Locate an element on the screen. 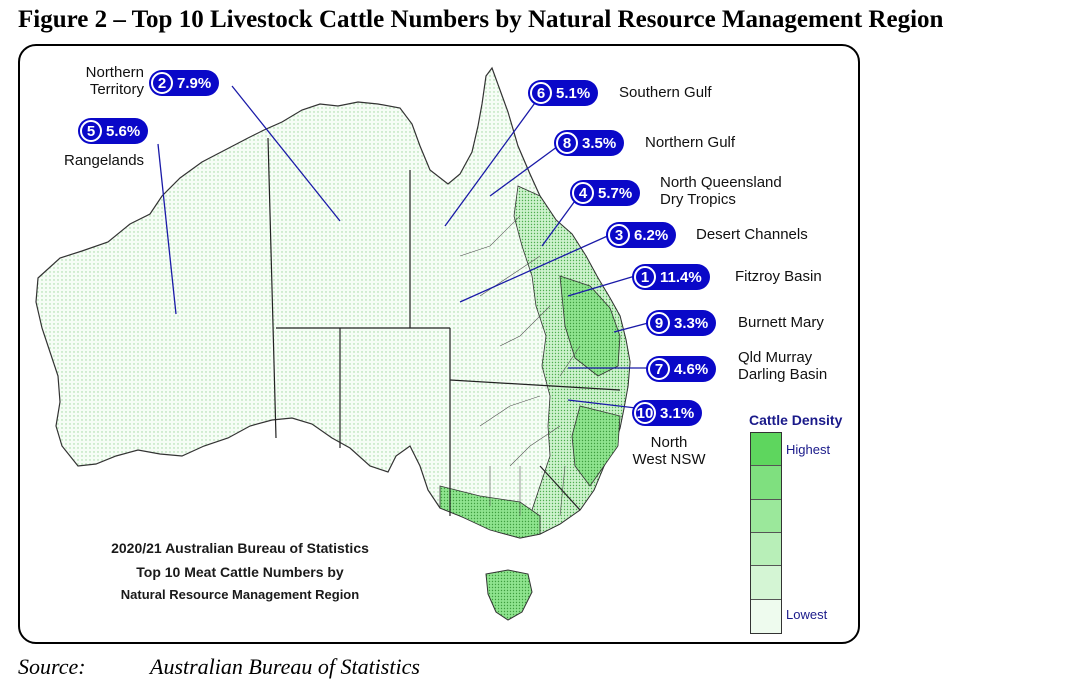  label-burnett-mary: Burnett Mary is located at coordinates (781, 322).